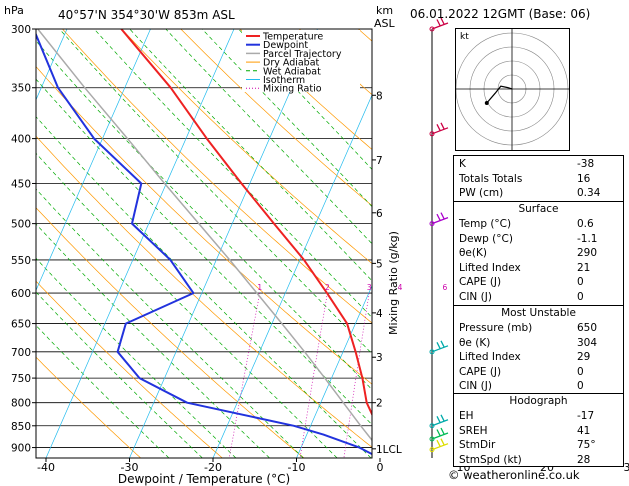 The width and height of the screenshot is (629, 486). Describe the element at coordinates (527, 416) in the screenshot. I see `hodograph-row: EH -17` at that location.